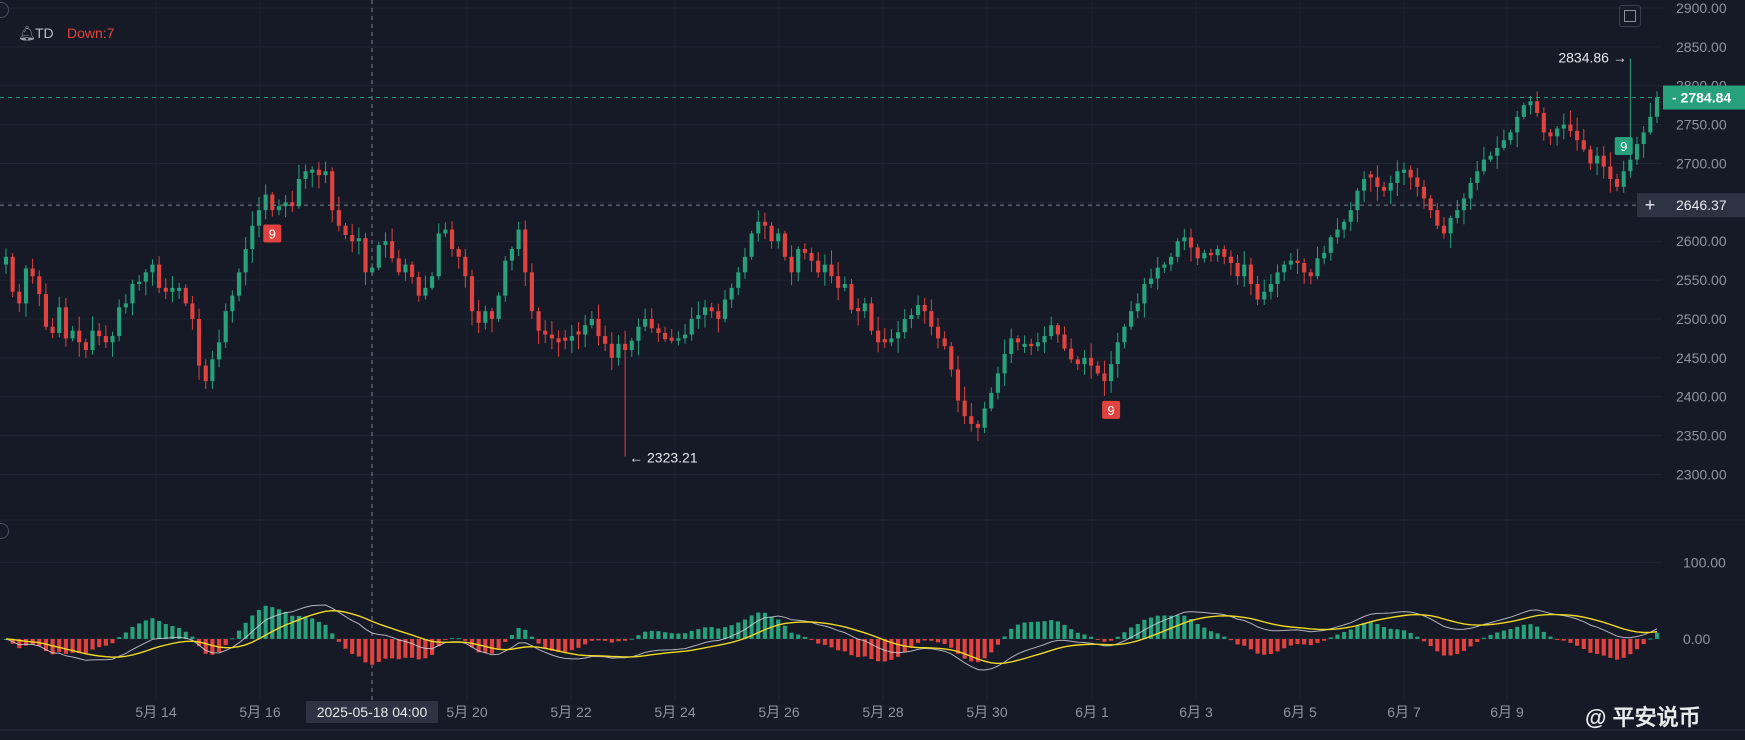 This screenshot has width=1745, height=740. What do you see at coordinates (1701, 47) in the screenshot?
I see `price-tick-label: 2850.00` at bounding box center [1701, 47].